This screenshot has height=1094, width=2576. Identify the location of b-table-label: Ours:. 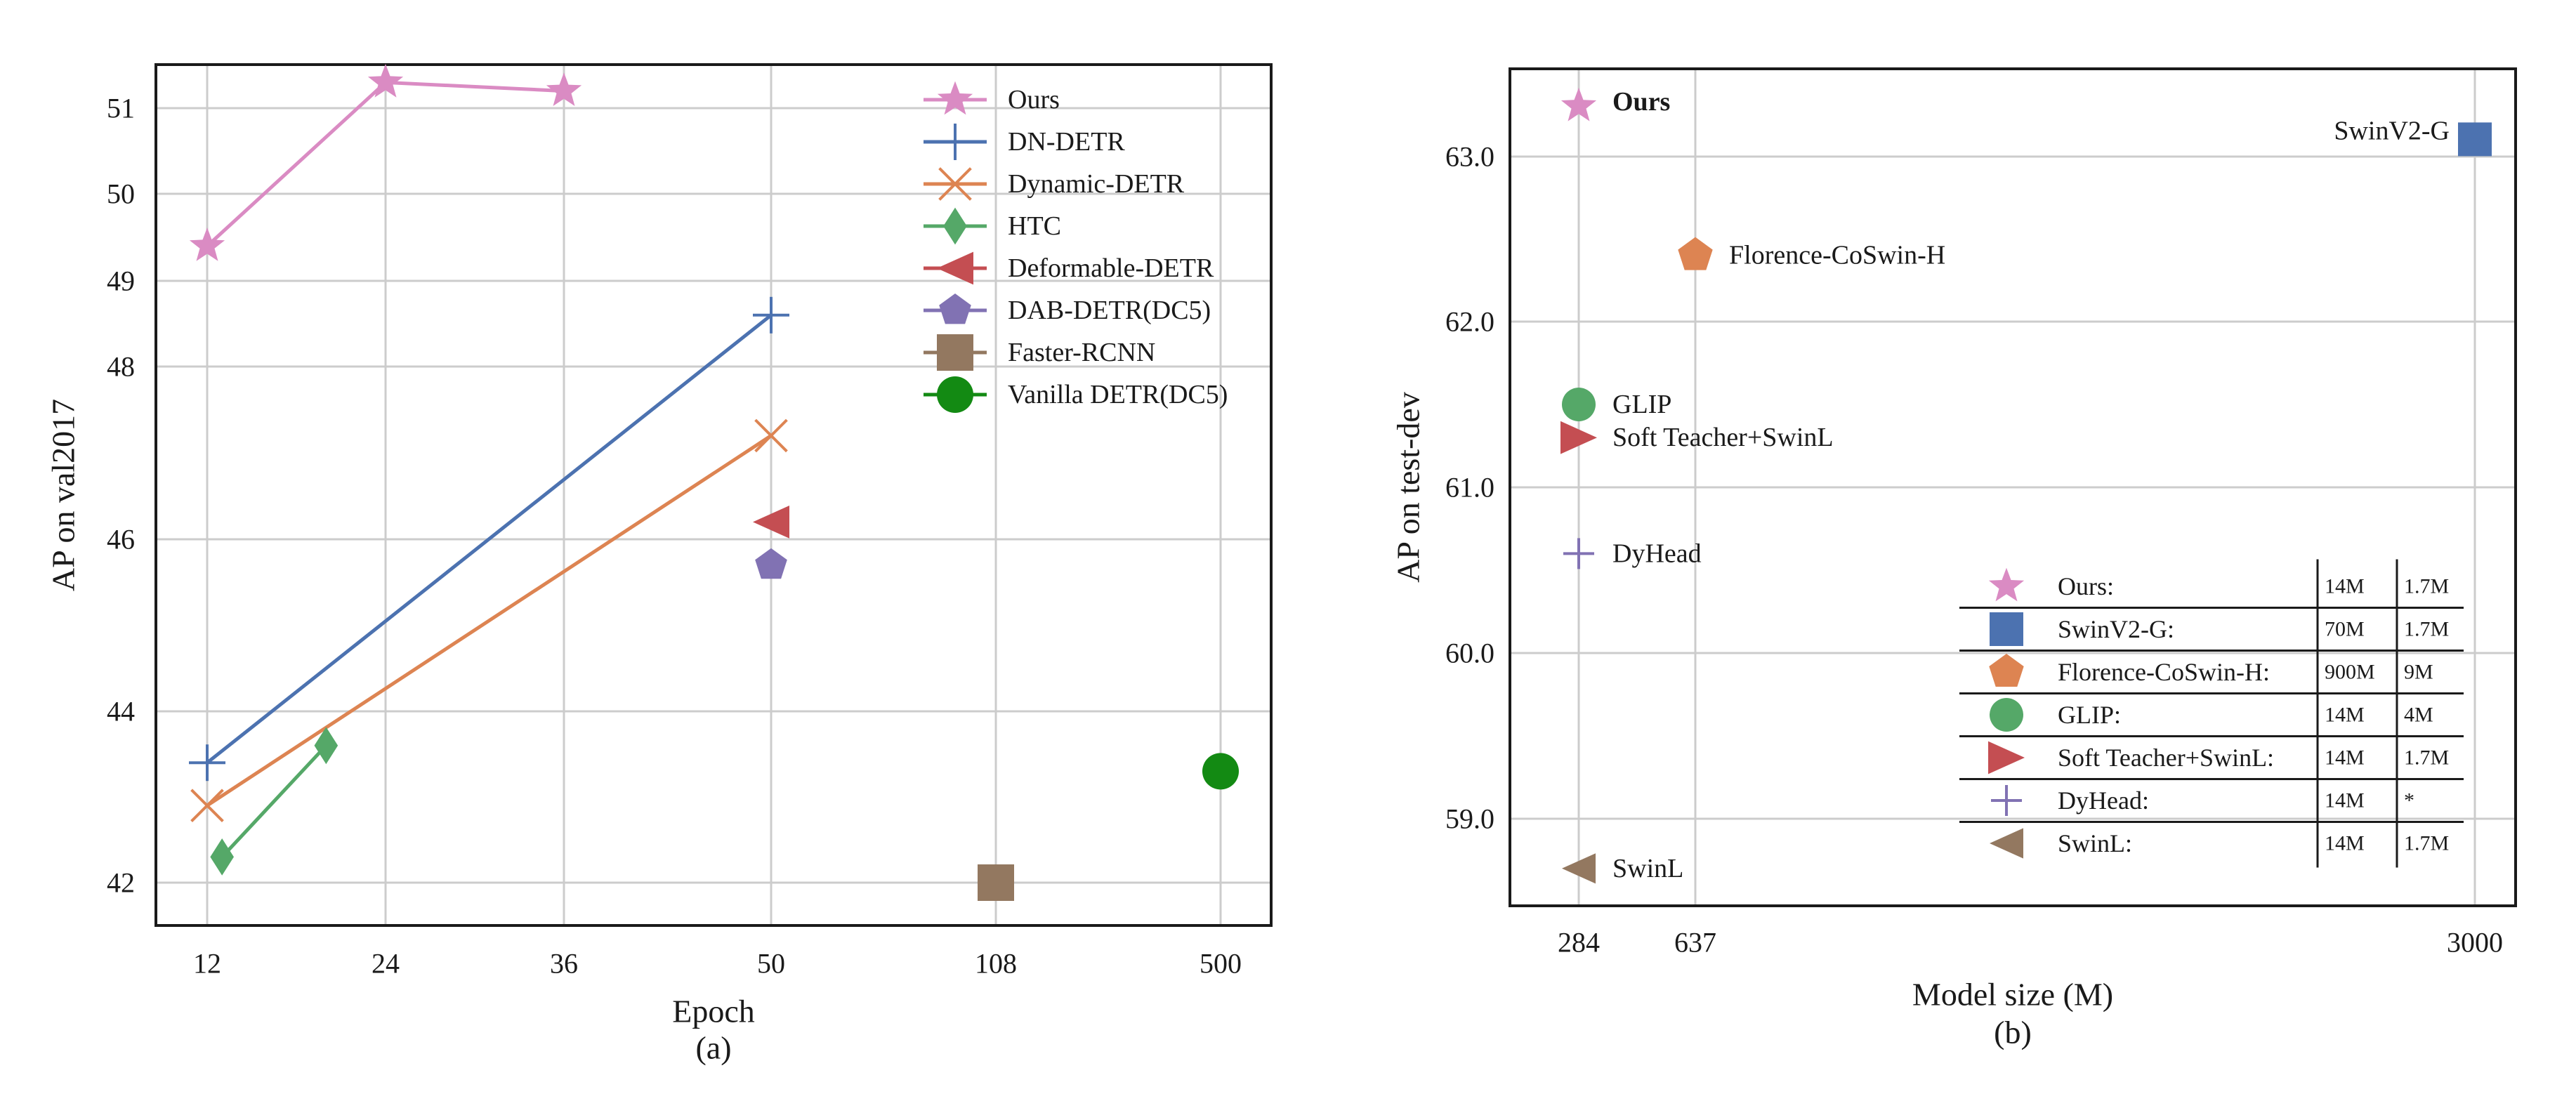
(2086, 586).